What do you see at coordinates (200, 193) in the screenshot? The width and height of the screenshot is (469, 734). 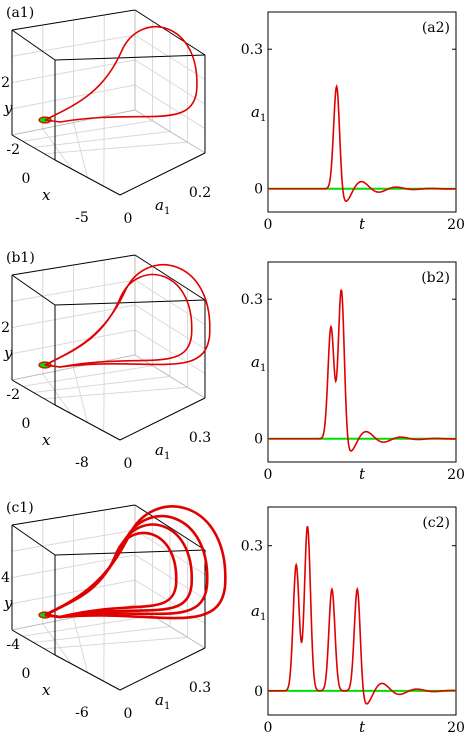 I see `a1-tick-label: 0.2` at bounding box center [200, 193].